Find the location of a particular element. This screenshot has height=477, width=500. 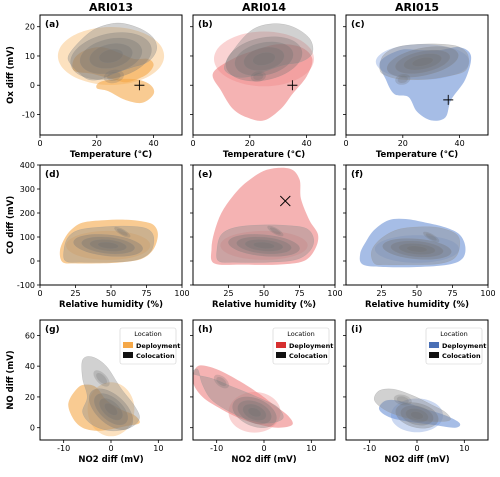

x-tick-label-i: 0 is located at coordinates (416, 448).